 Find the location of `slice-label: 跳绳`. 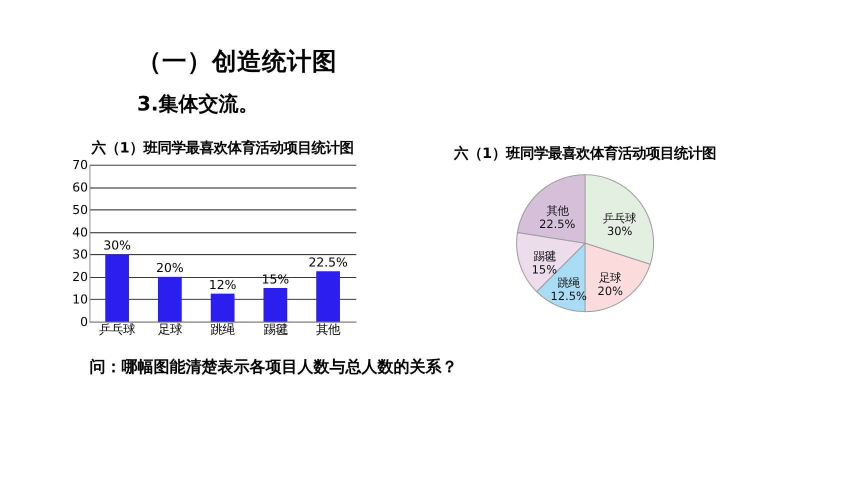

slice-label: 跳绳 is located at coordinates (569, 283).